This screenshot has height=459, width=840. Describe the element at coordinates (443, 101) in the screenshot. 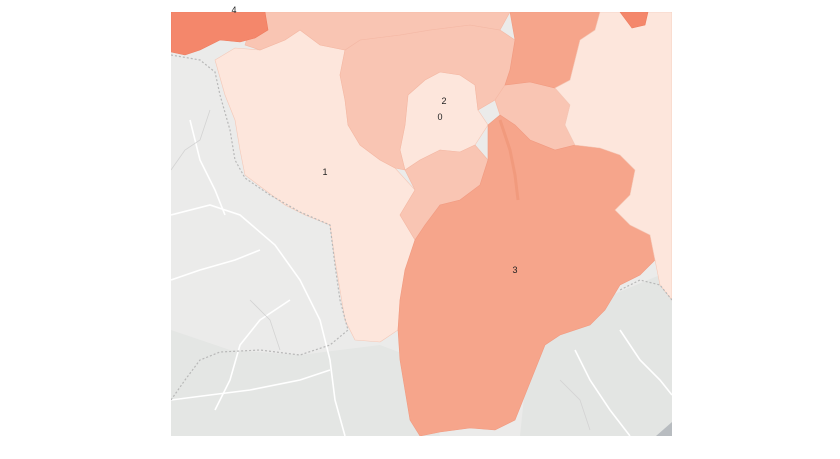

I see `label-region-2: 2` at that location.